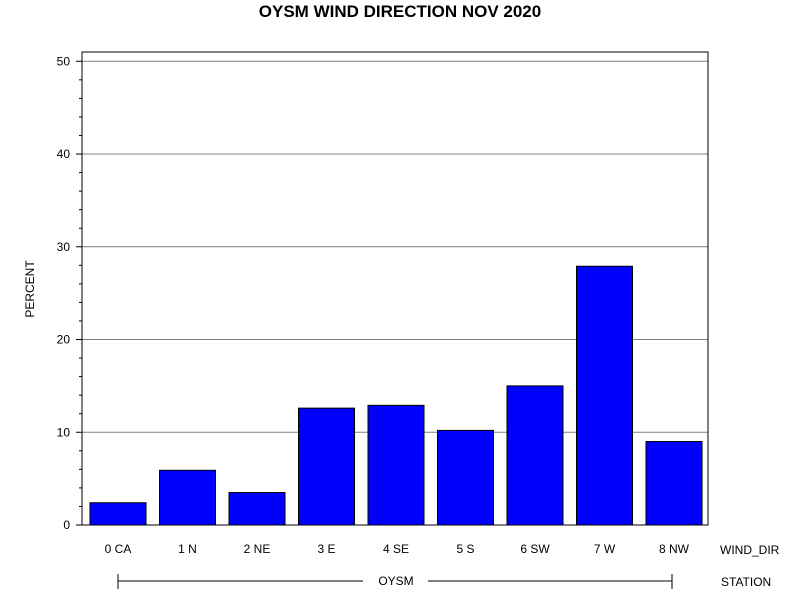 This screenshot has height=600, width=800. I want to click on y-tick-label: 0, so click(66, 525).